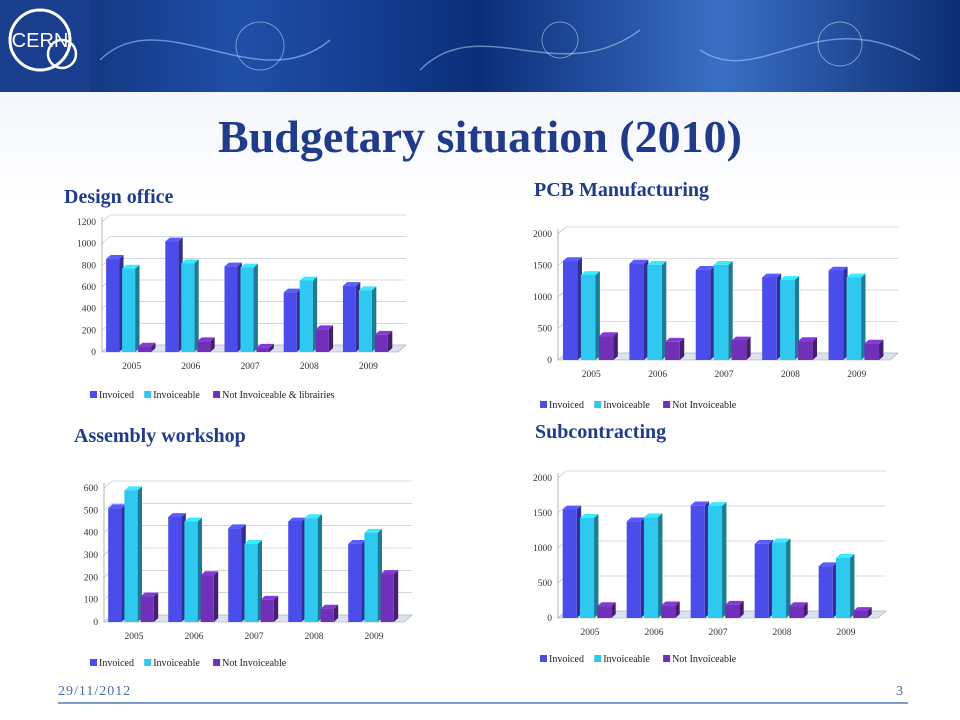 This screenshot has width=960, height=720. Describe the element at coordinates (874, 349) in the screenshot. I see `bar-pcb-2009-s2` at that location.